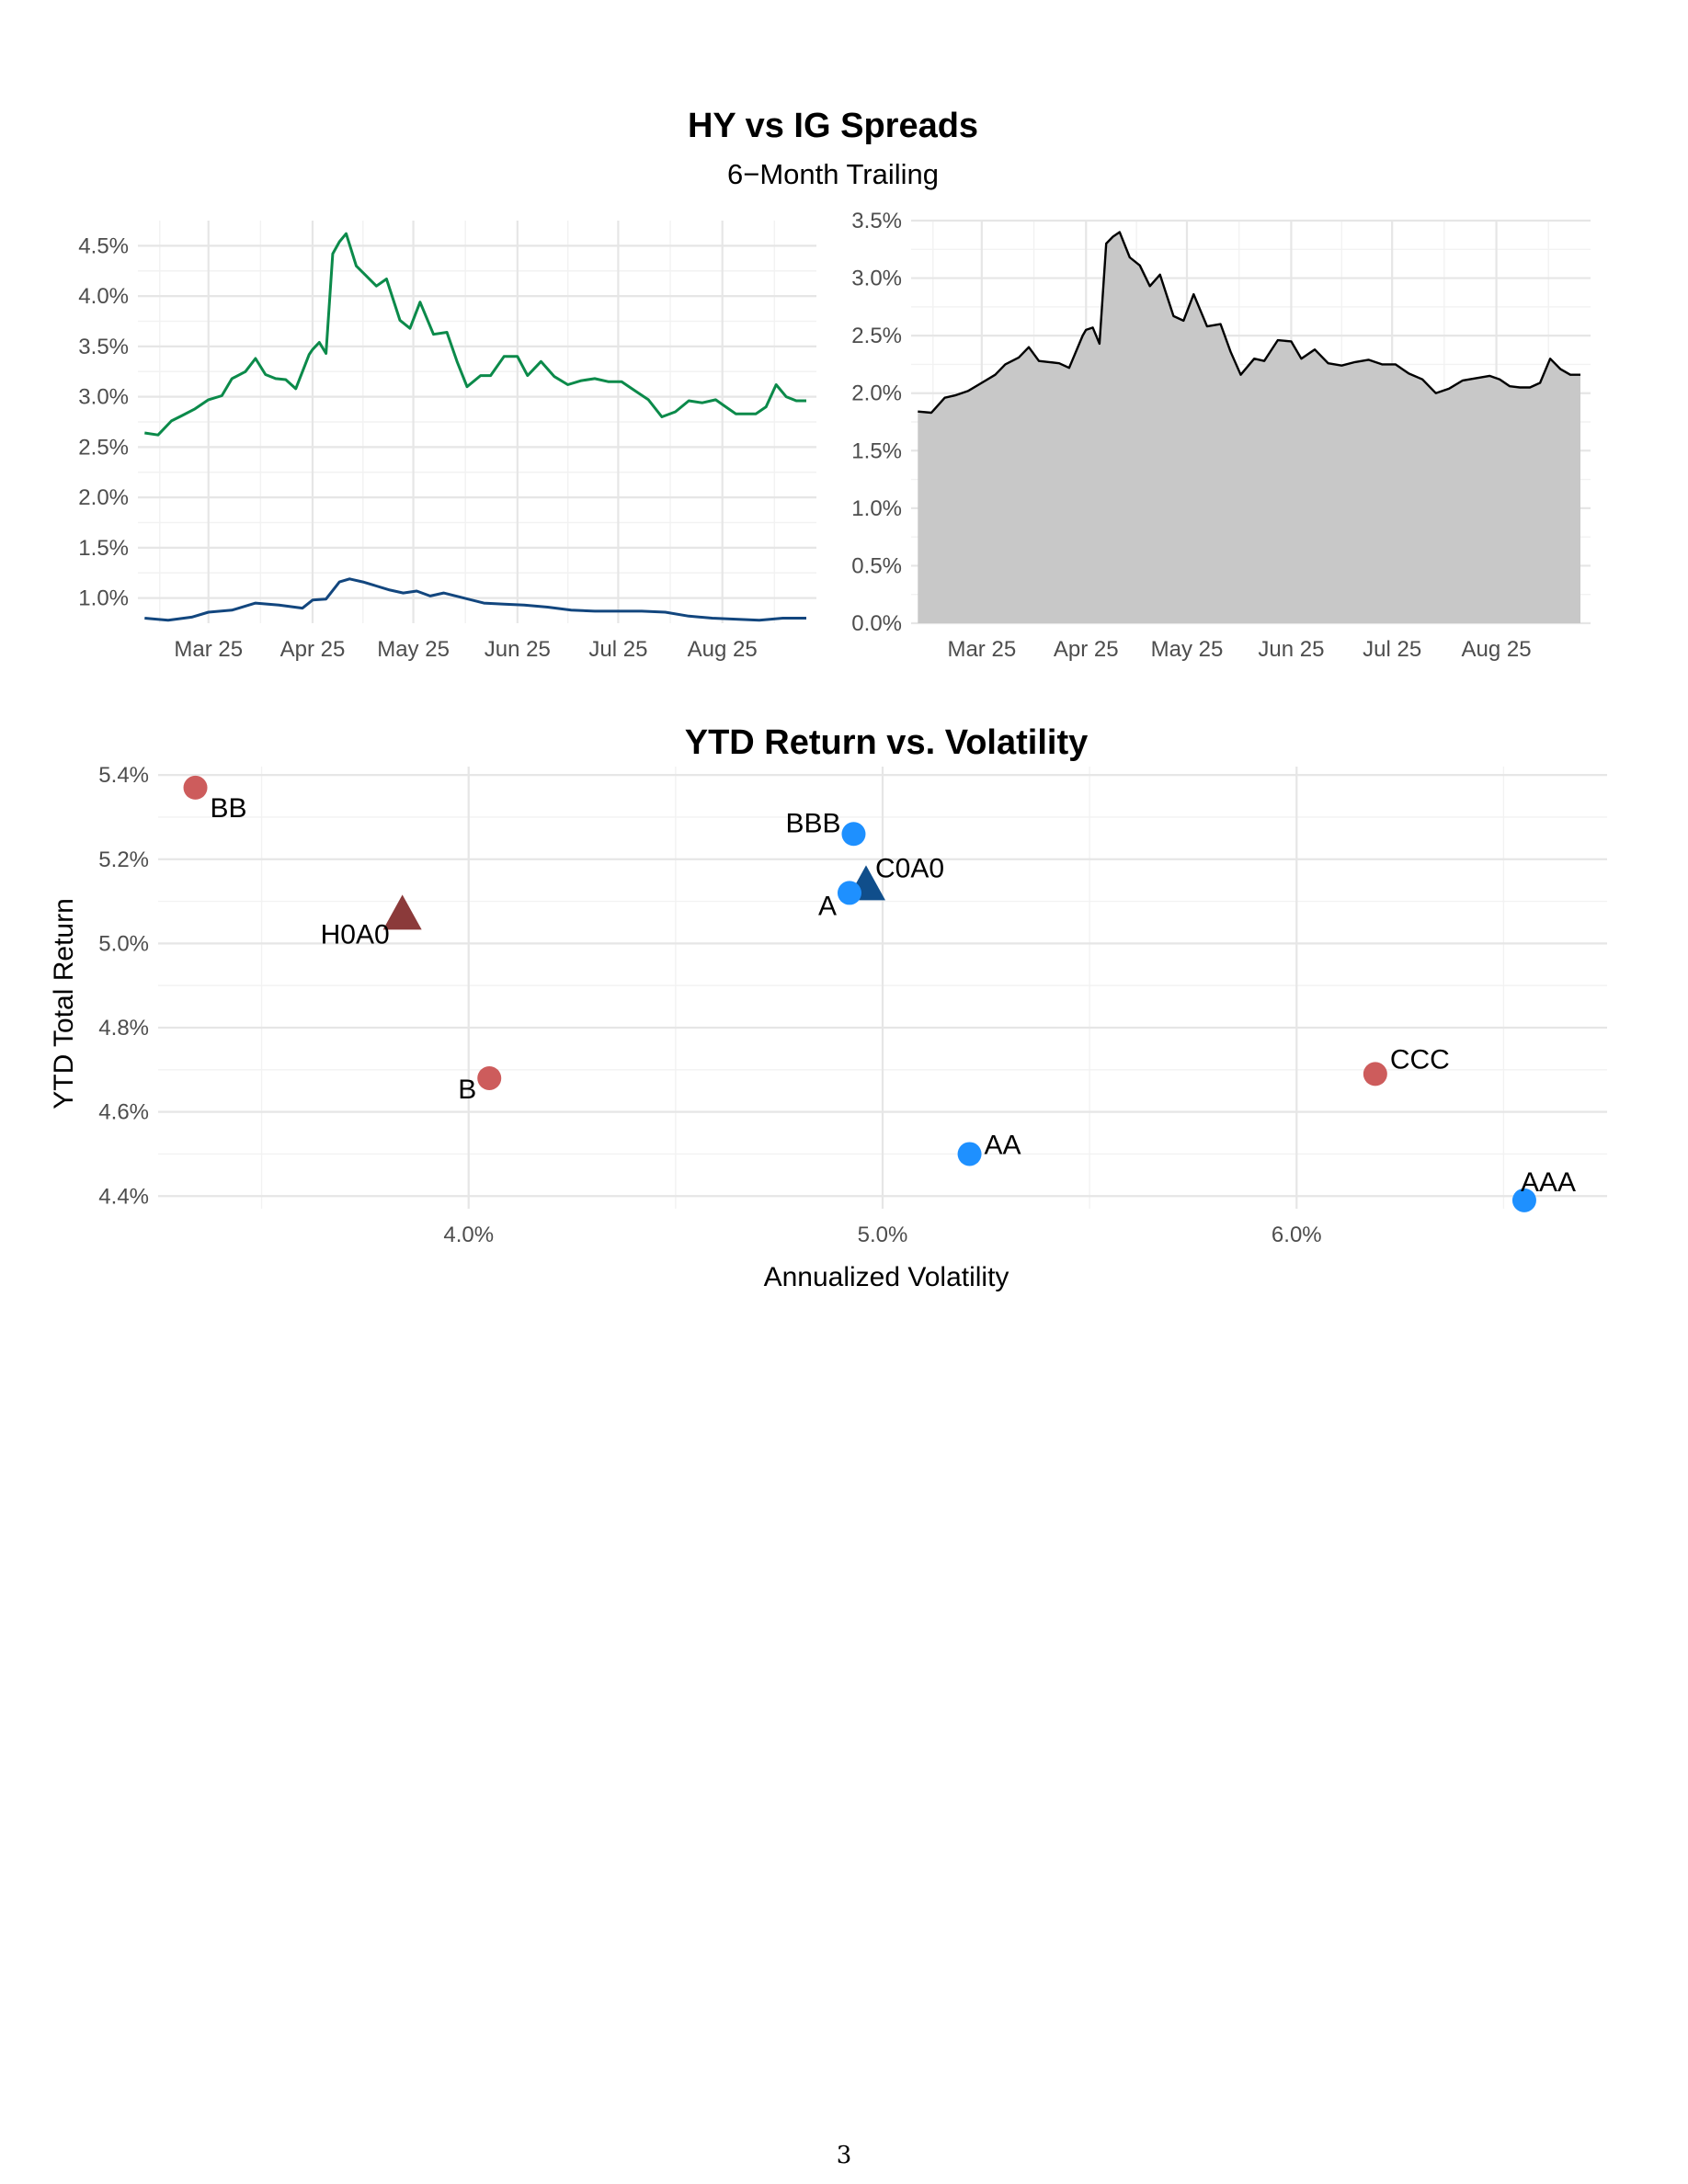 This screenshot has height=2184, width=1688. I want to click on ig-spread-line, so click(475, 599).